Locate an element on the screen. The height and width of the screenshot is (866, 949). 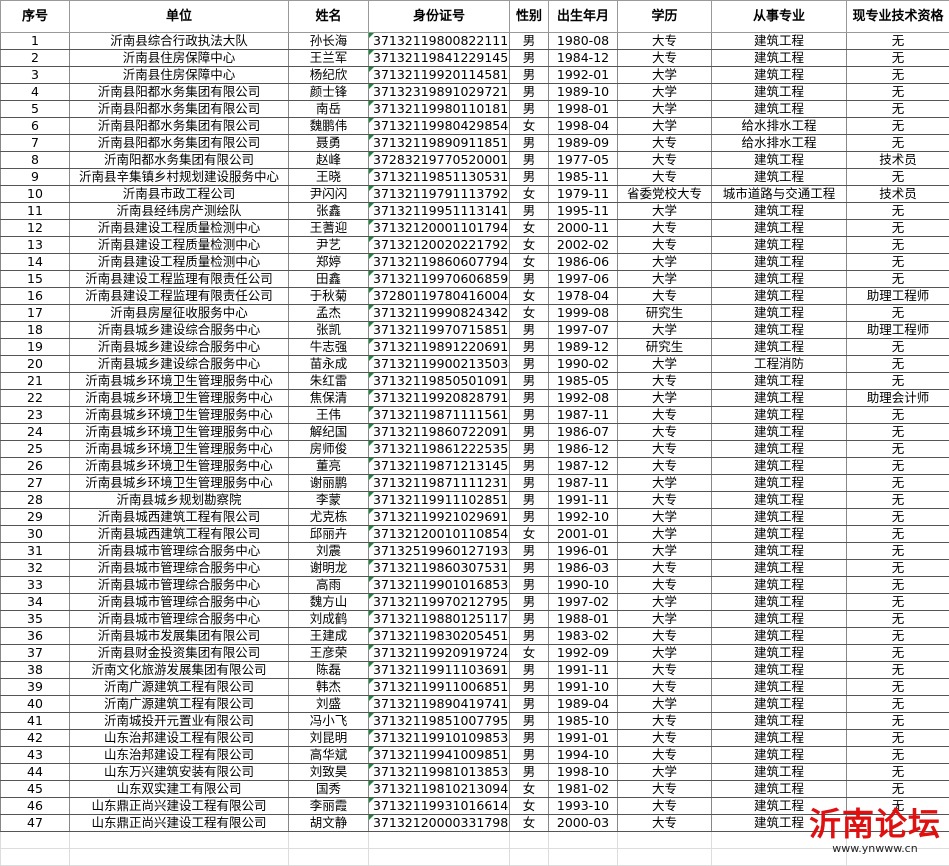
cell: 371321198607220915 is located at coordinates (439, 432).